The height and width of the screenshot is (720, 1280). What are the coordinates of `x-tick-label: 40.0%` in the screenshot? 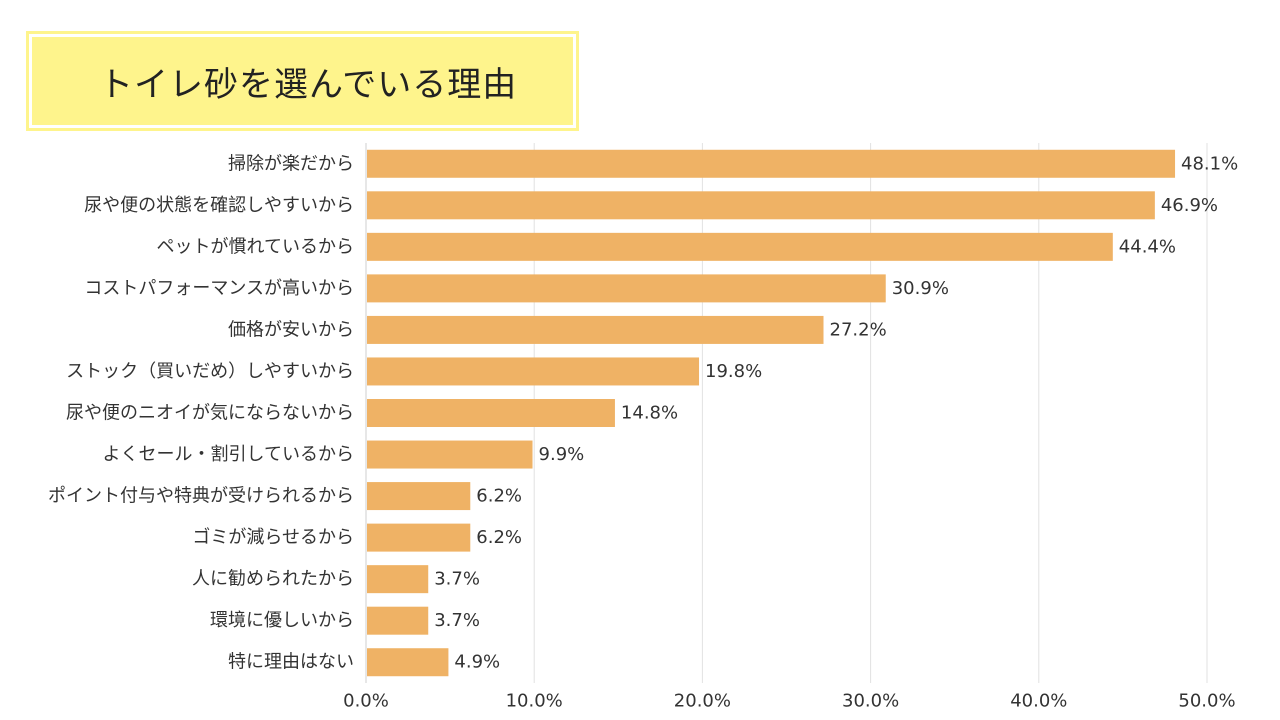 It's located at (1038, 701).